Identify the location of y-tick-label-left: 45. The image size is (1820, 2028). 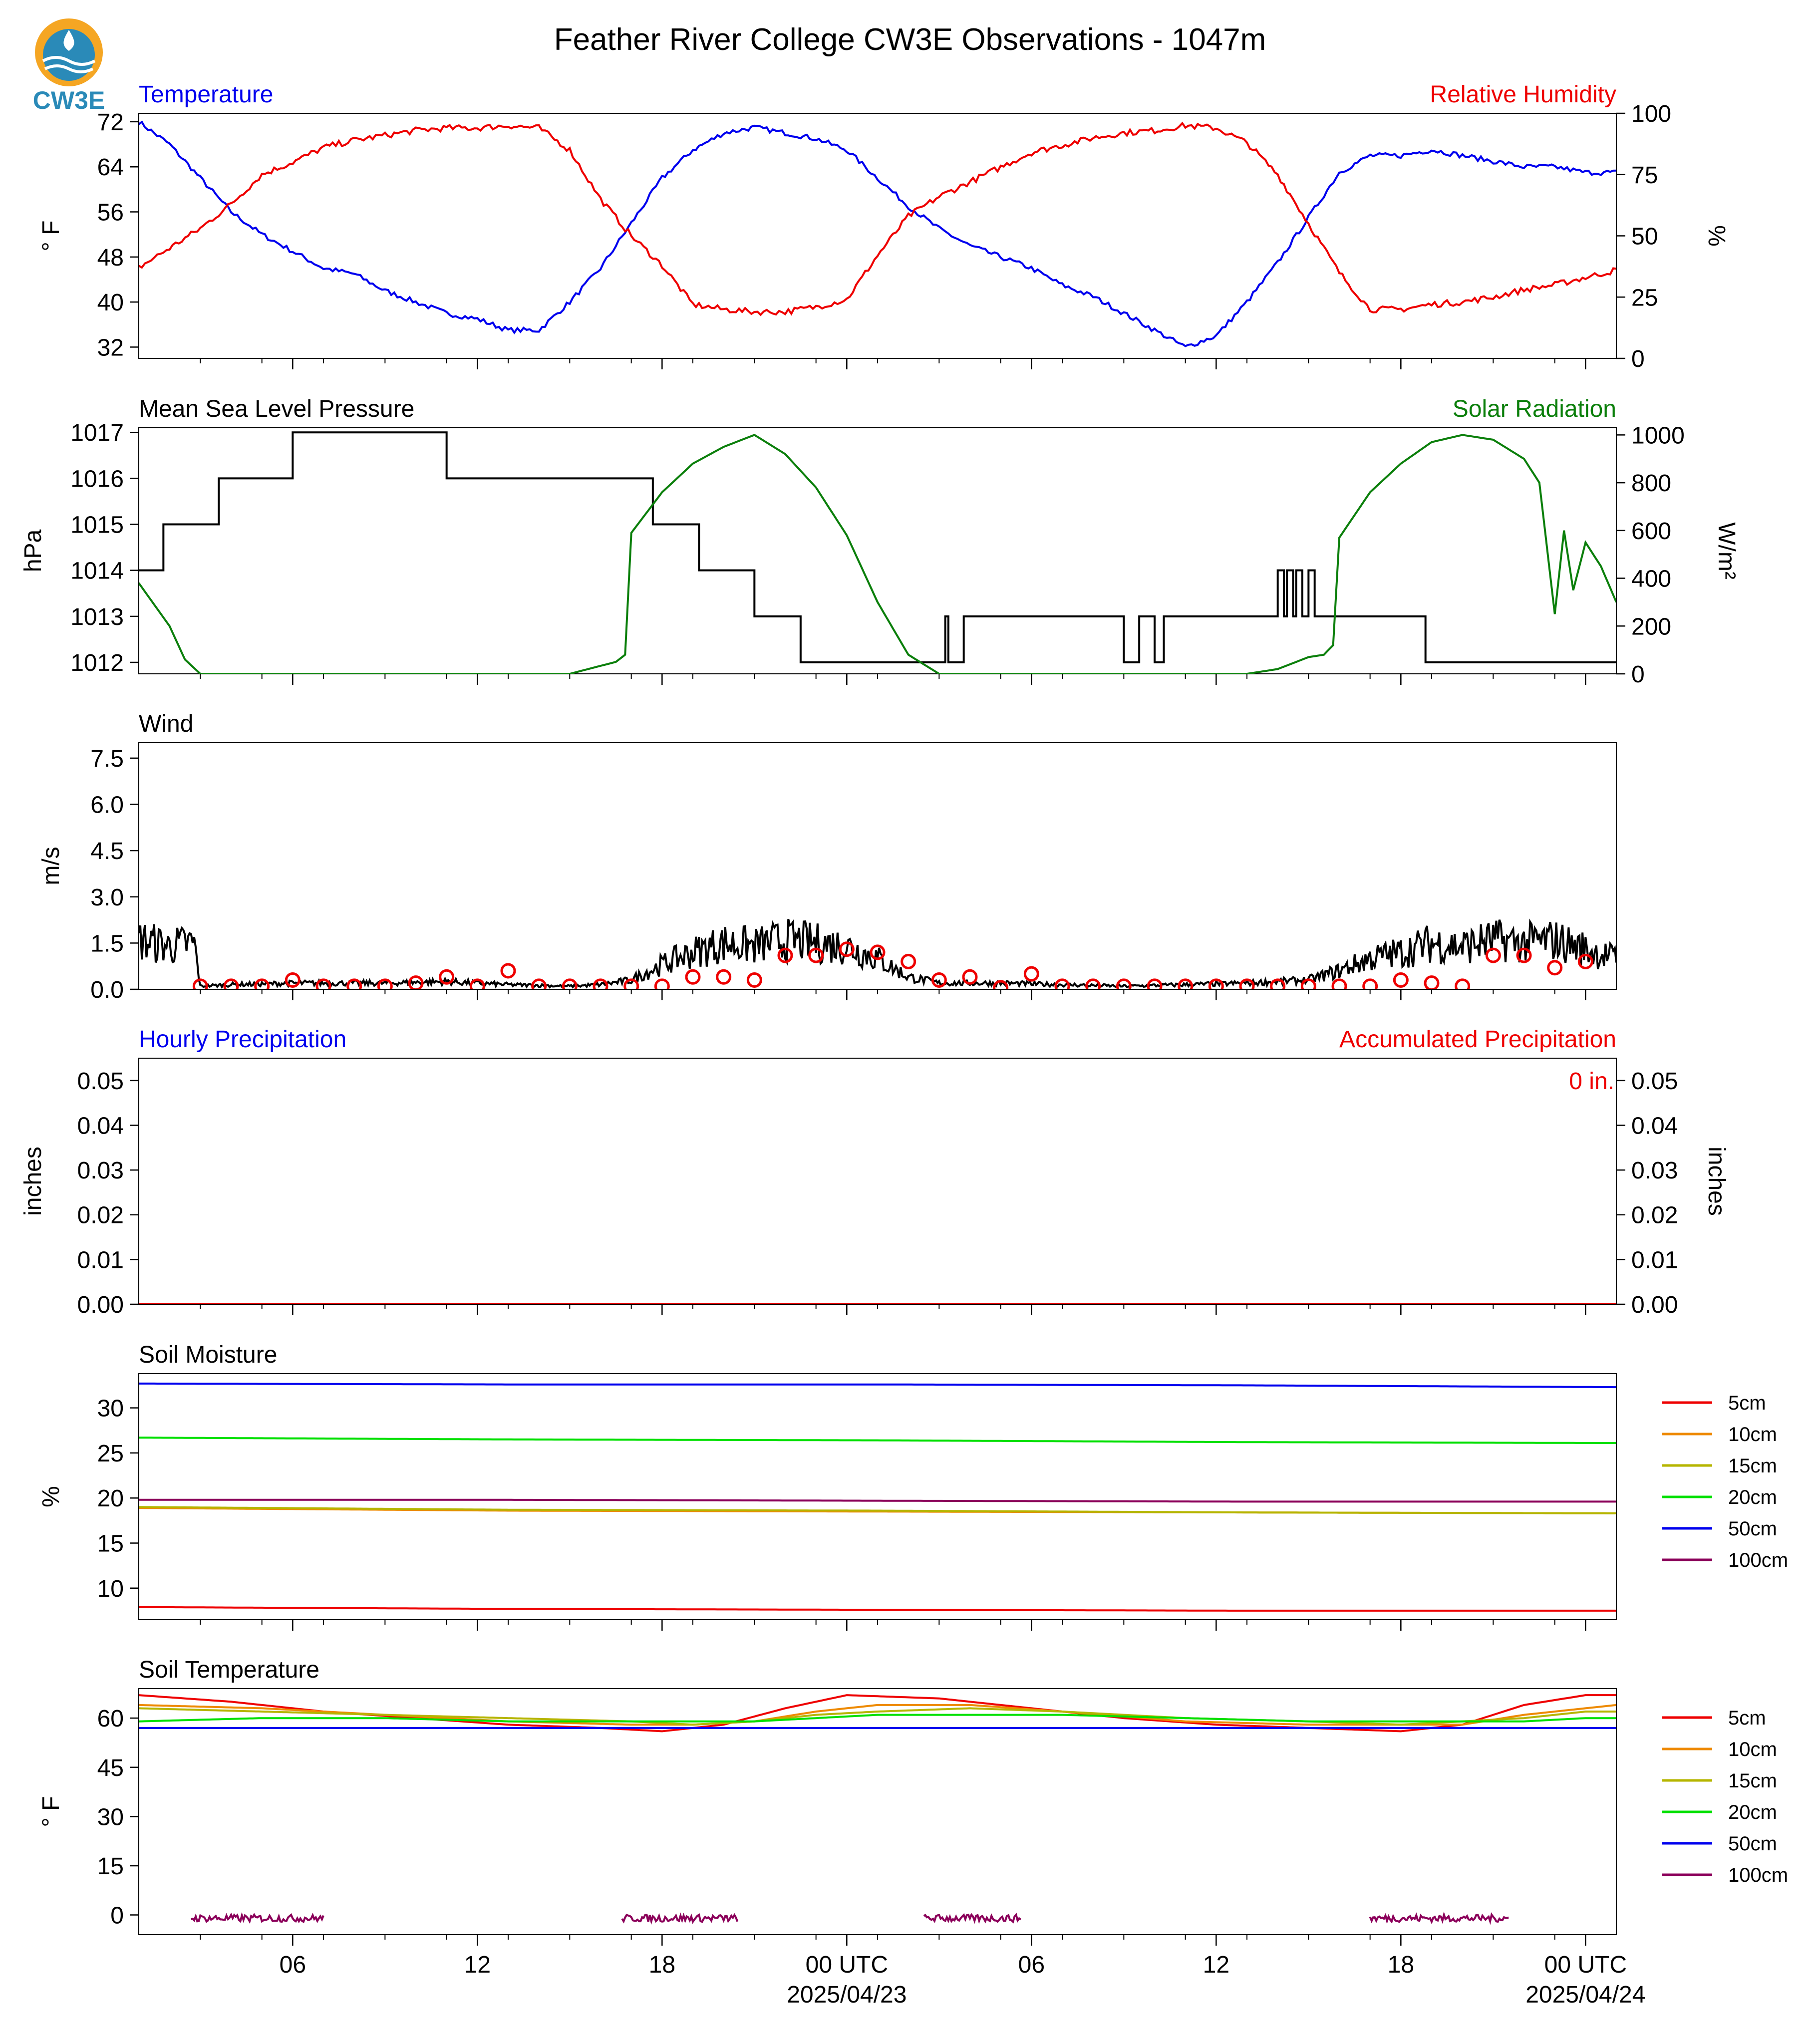
(110, 1768).